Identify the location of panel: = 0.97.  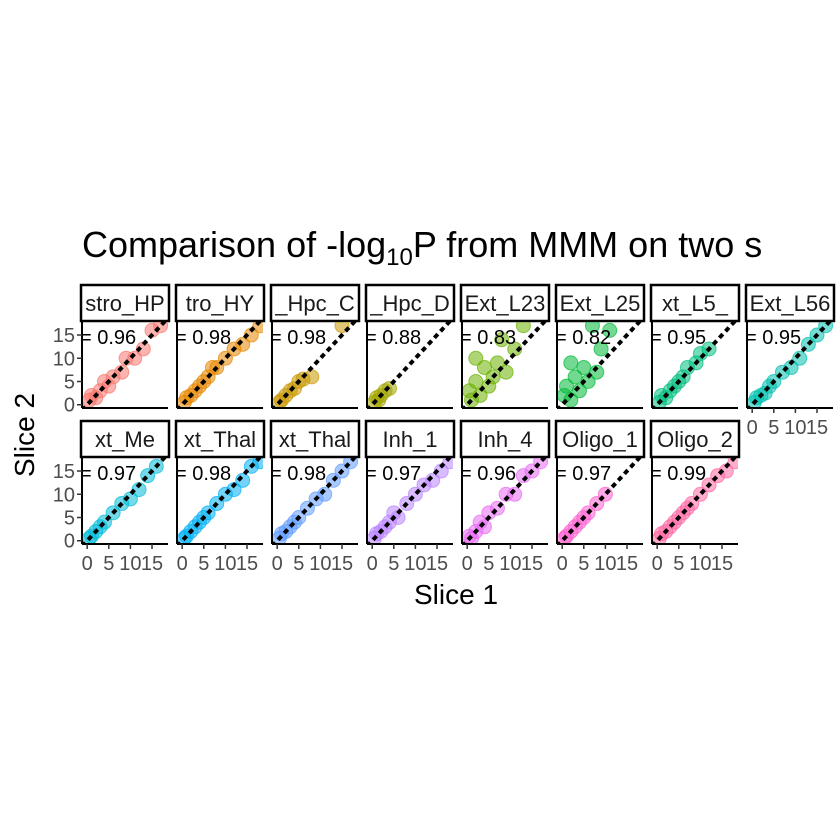
(409, 501).